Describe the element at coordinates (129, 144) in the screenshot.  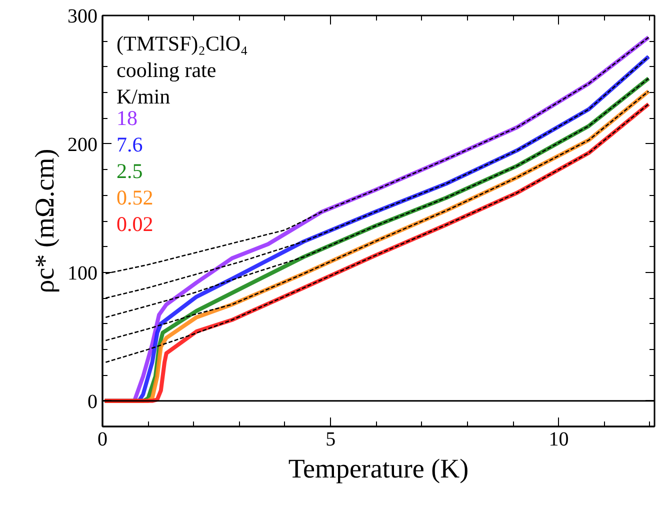
I see `text: 7.6` at that location.